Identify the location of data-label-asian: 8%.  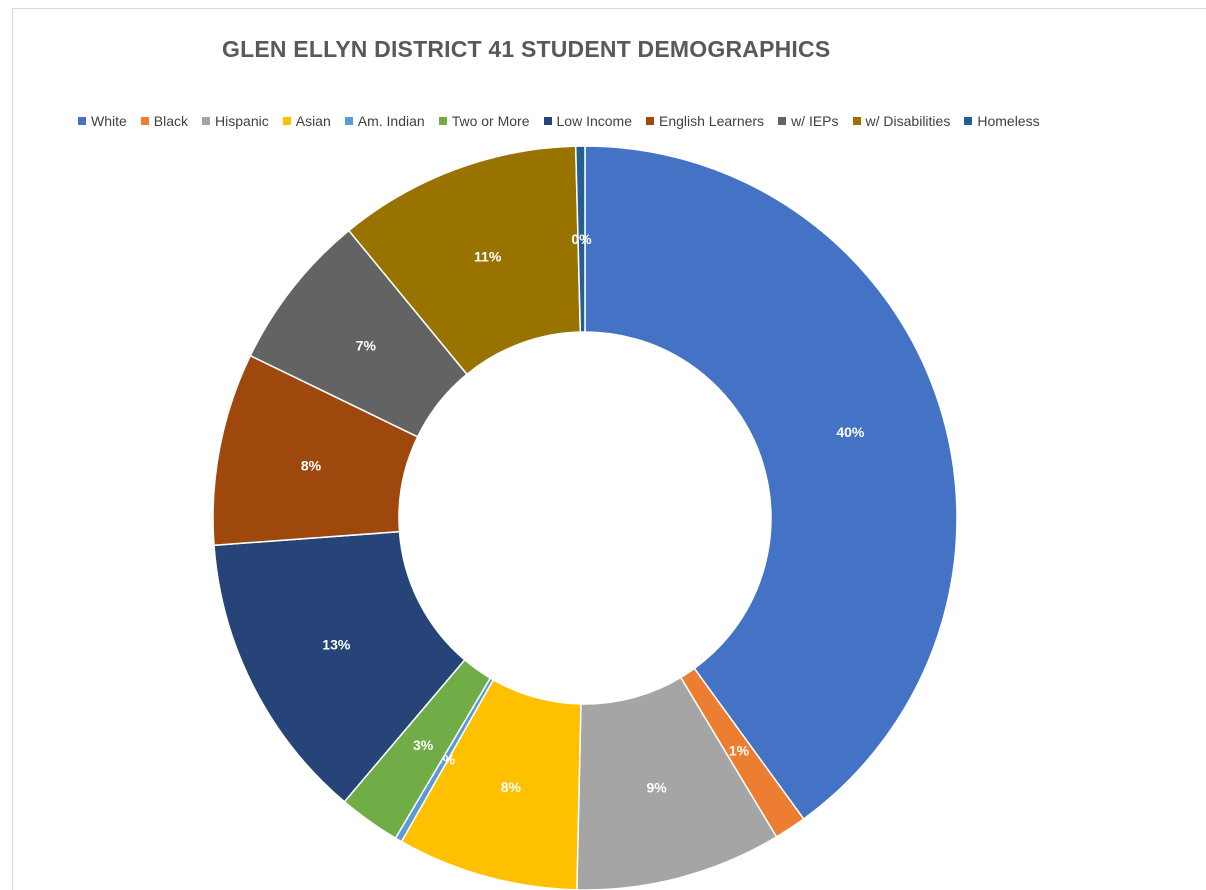
(511, 787).